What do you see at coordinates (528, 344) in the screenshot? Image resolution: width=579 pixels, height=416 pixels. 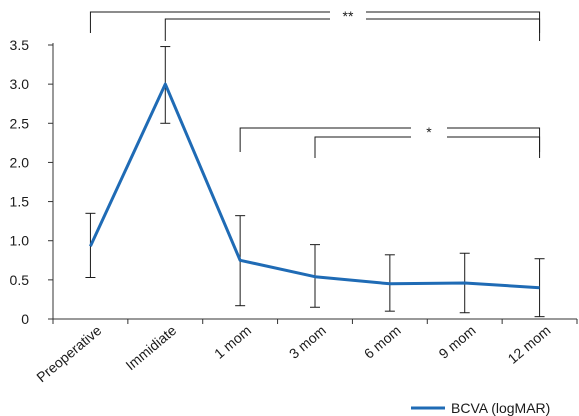 I see `x-tick-label: 12 mom` at bounding box center [528, 344].